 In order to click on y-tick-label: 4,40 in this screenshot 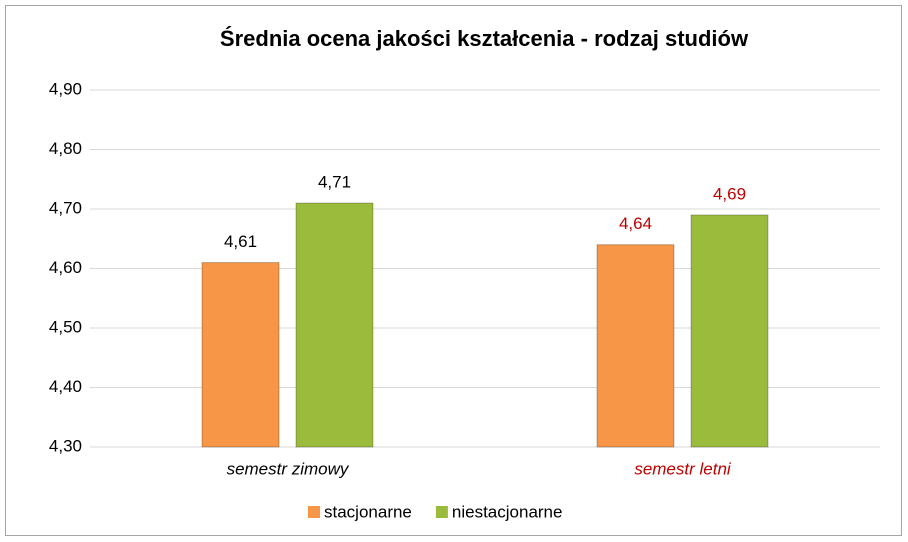, I will do `click(65, 386)`.